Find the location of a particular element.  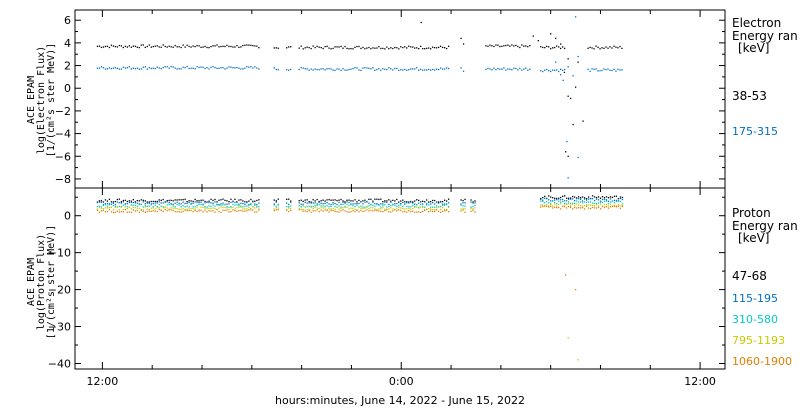

proton-legend-entry-1: 47-68 is located at coordinates (749, 276).